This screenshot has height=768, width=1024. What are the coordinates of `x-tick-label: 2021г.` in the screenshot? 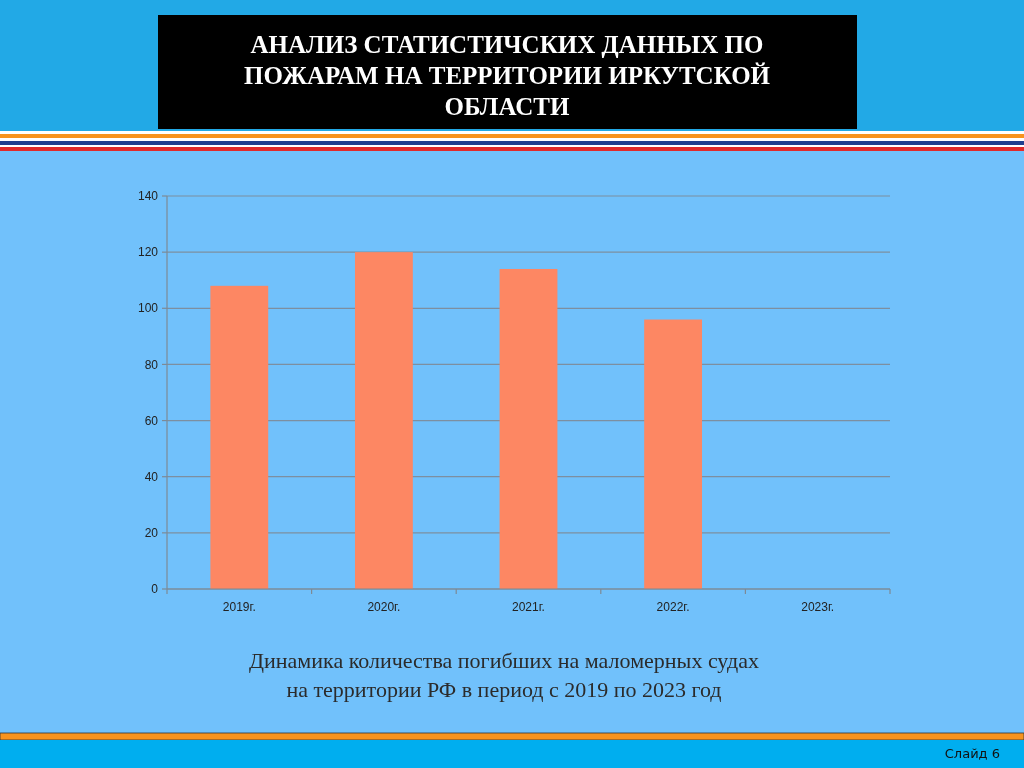 It's located at (528, 607).